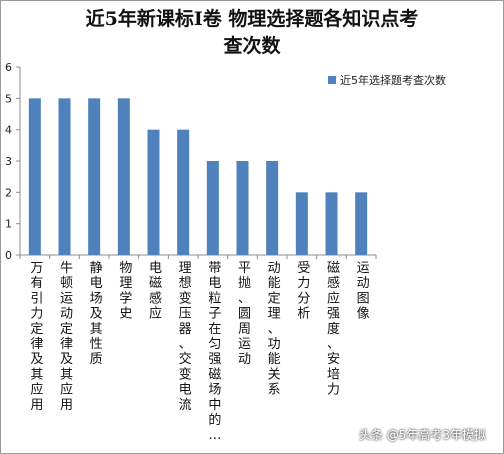  Describe the element at coordinates (125, 291) in the screenshot. I see `x-tick-label: 物理学史` at that location.